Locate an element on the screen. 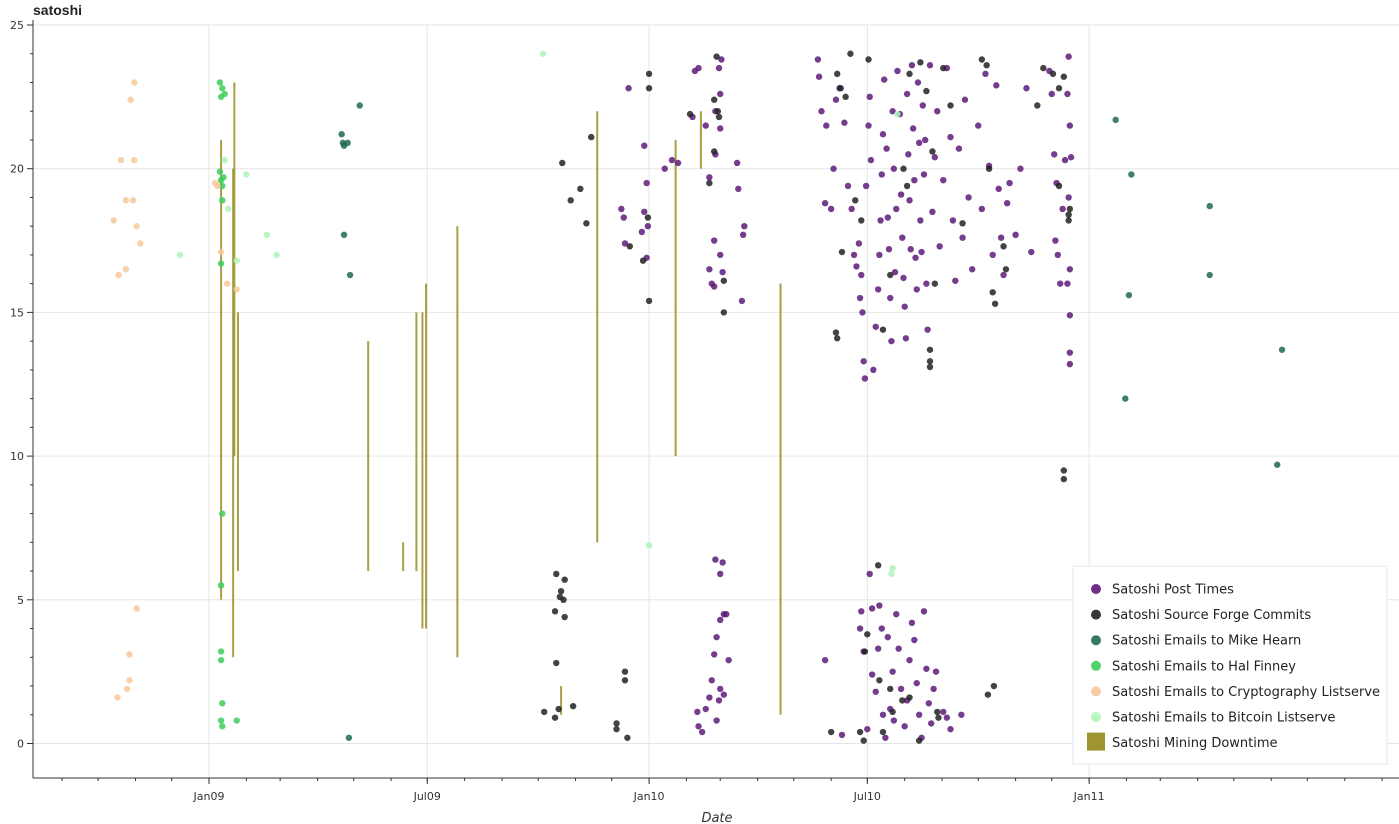 This screenshot has height=824, width=1399. legend-item: Satoshi Emails to Hal Finney is located at coordinates (1193, 666).